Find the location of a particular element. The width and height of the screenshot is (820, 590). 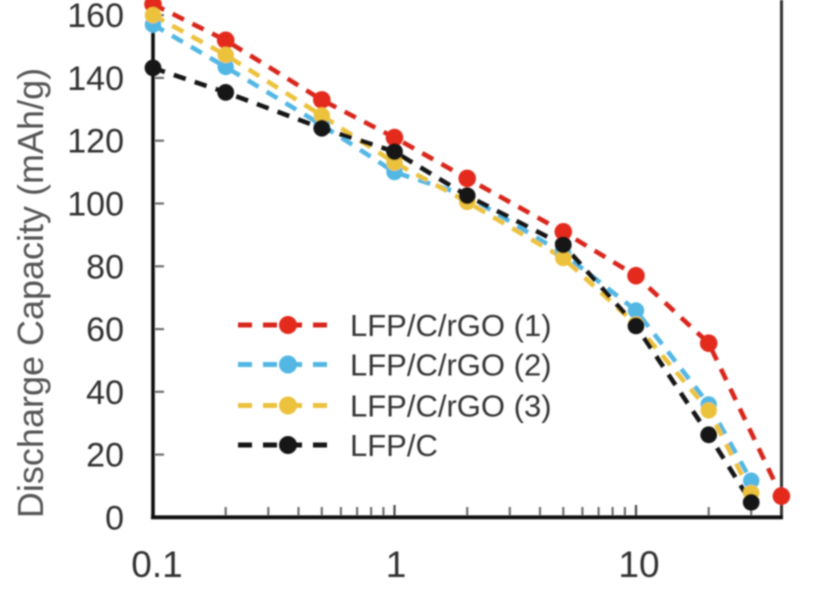

svg-text: 10 is located at coordinates (638, 564).